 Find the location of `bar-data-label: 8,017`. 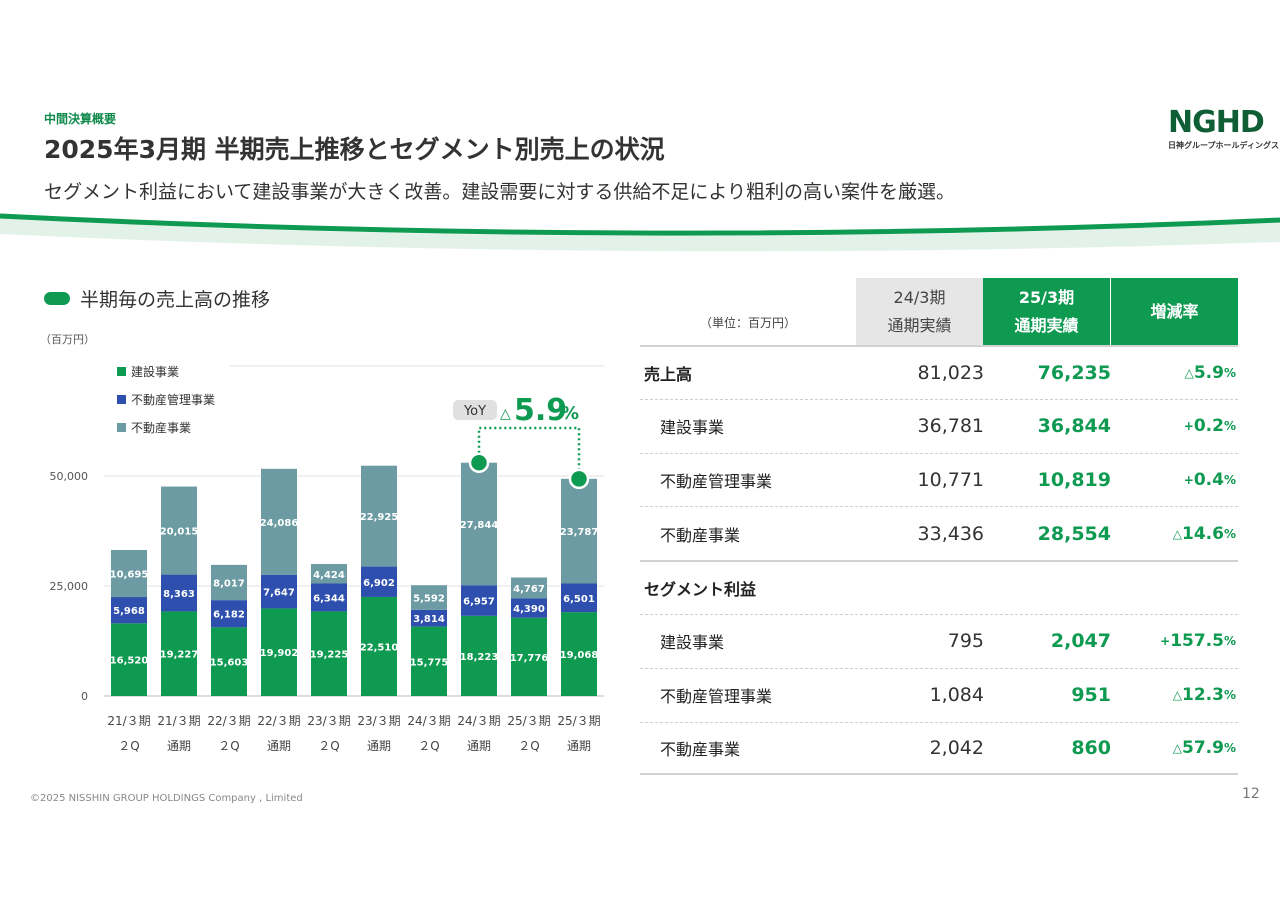

bar-data-label: 8,017 is located at coordinates (229, 584).